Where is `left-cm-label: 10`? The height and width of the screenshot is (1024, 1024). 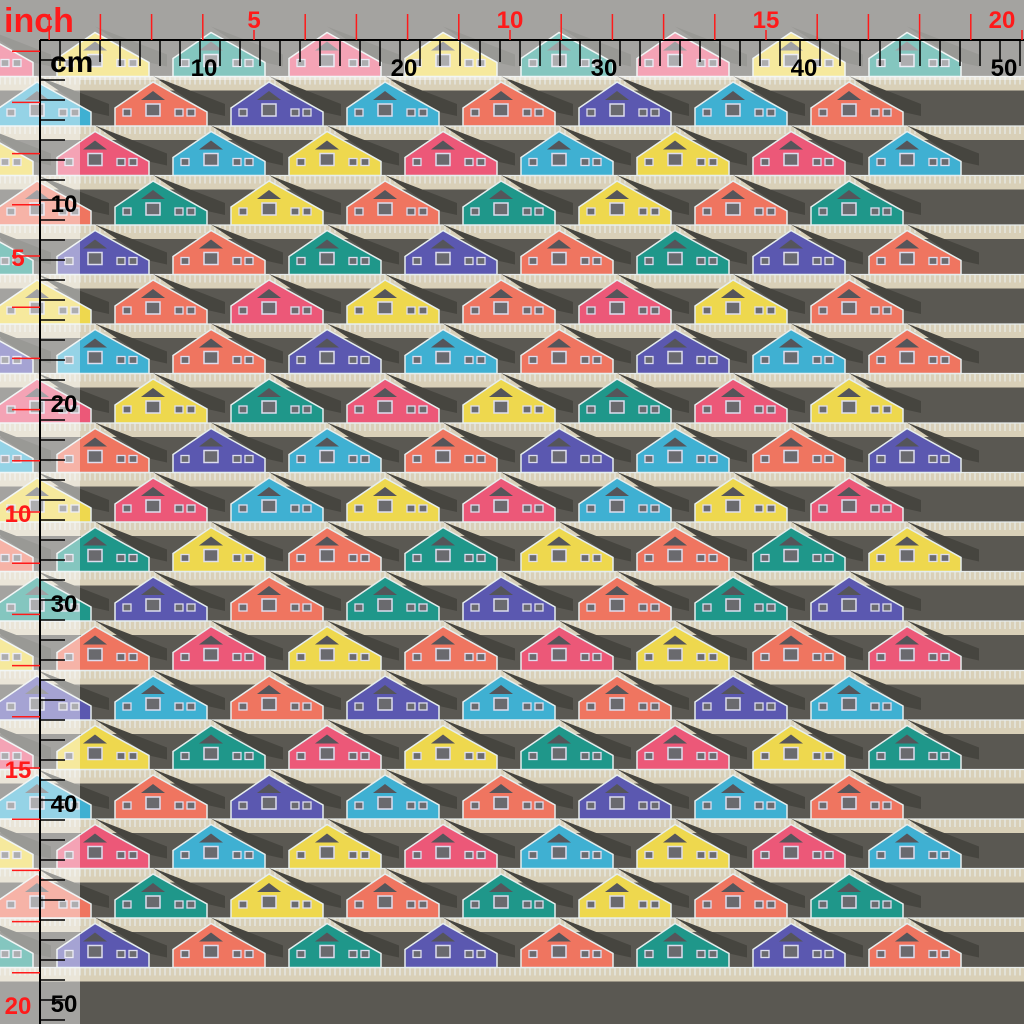
left-cm-label: 10 is located at coordinates (64, 204).